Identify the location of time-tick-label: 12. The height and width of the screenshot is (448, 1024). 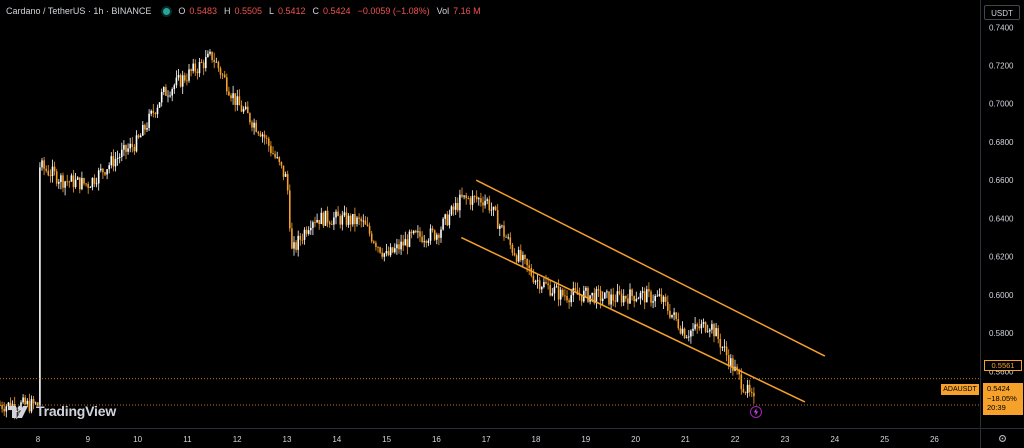
(237, 439).